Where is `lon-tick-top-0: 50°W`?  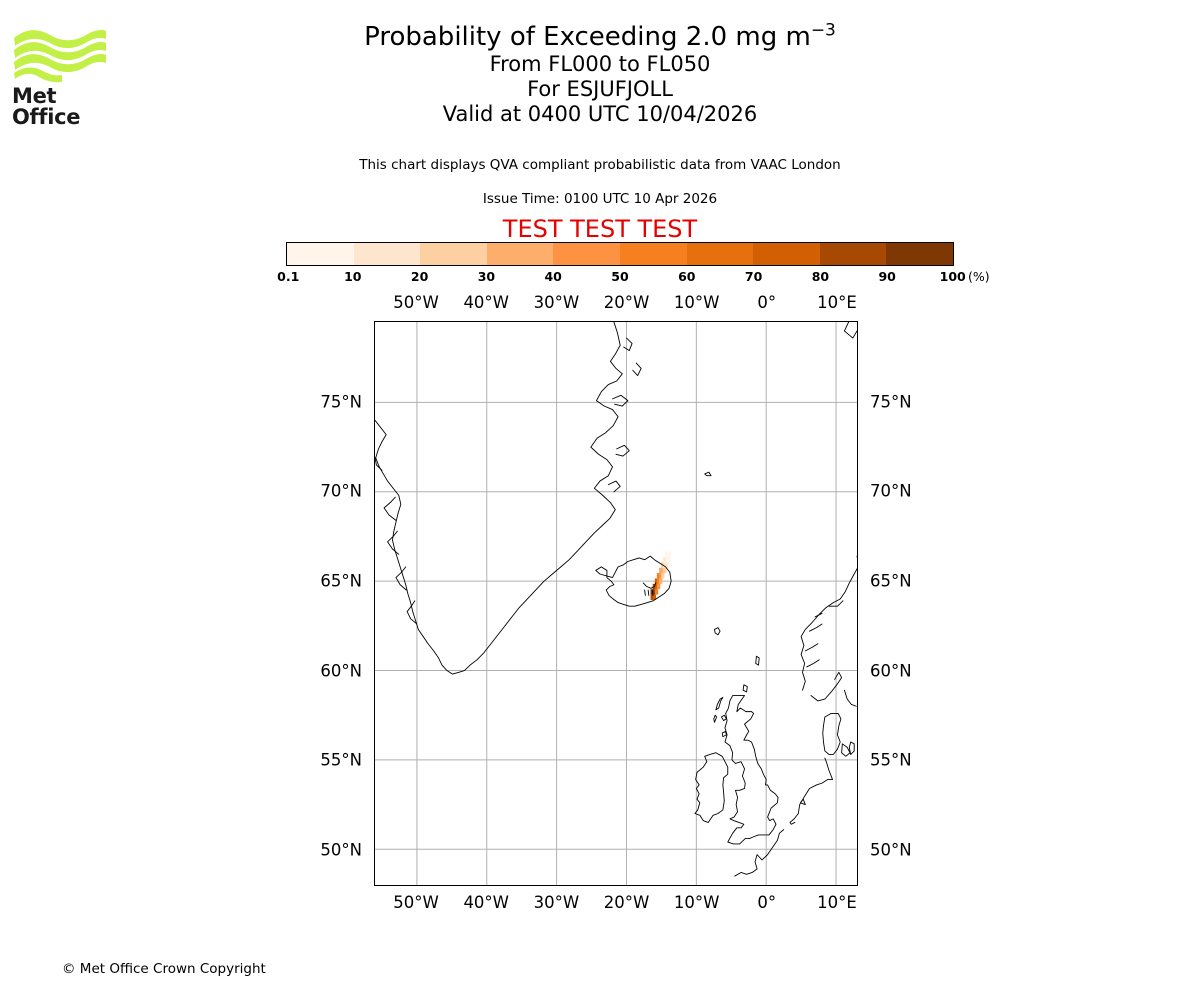
lon-tick-top-0: 50°W is located at coordinates (416, 302).